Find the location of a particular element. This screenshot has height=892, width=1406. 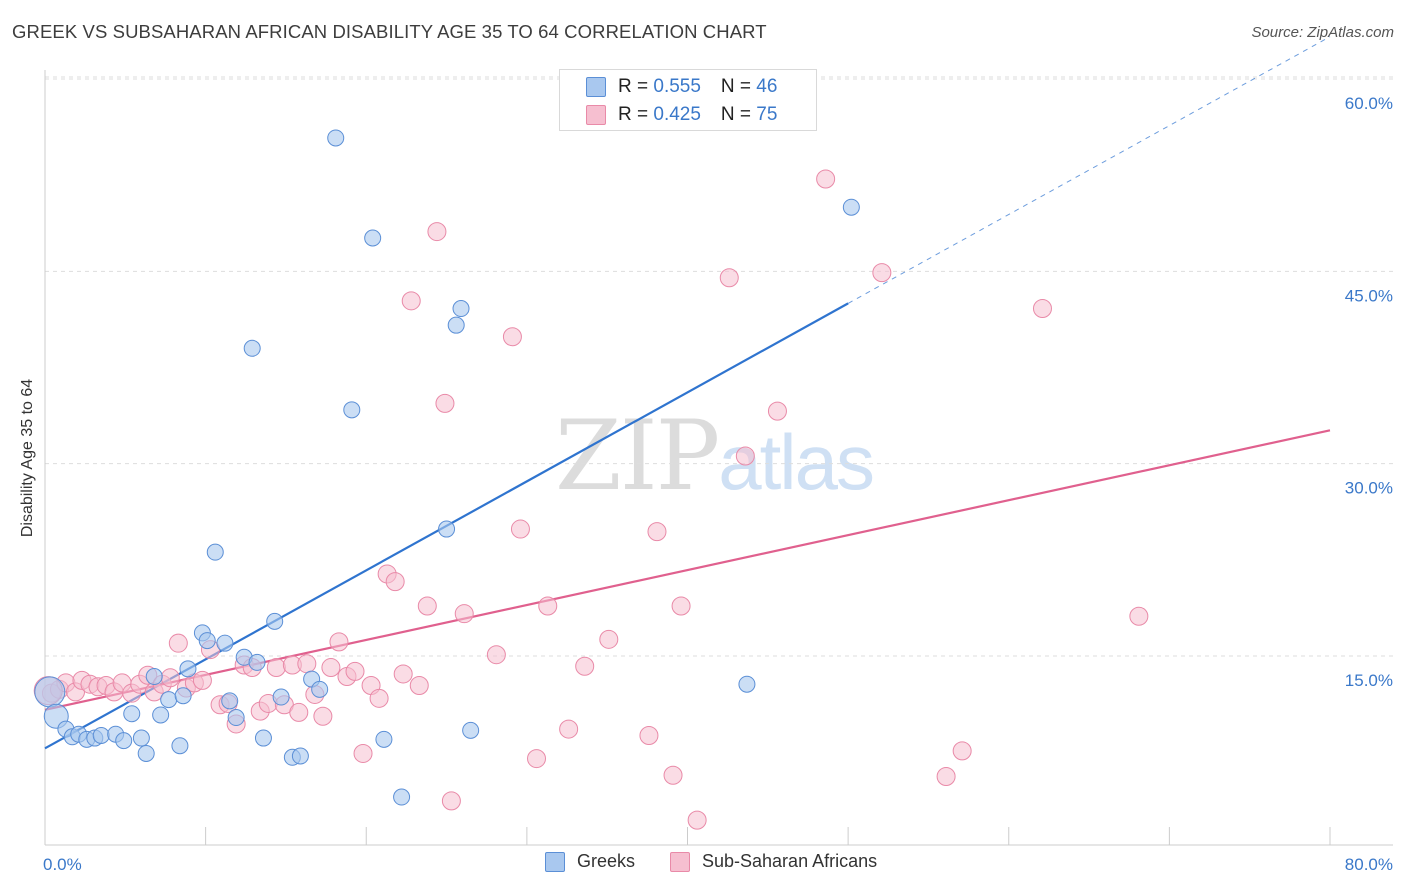

y-tick-label: 30.0% is located at coordinates (1369, 488).